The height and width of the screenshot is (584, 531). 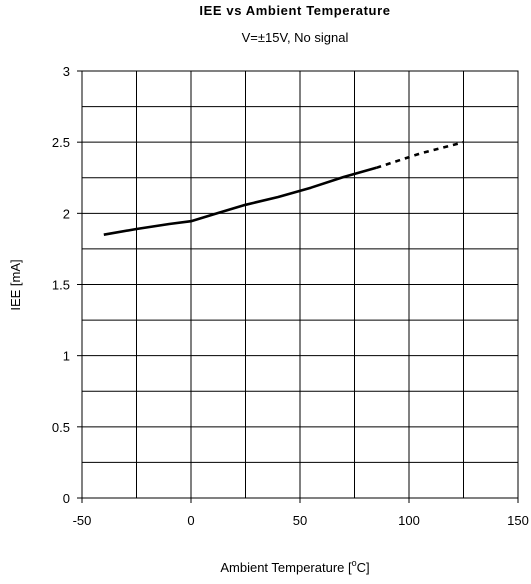 I want to click on y-tick-label: 3, so click(x=66, y=71).